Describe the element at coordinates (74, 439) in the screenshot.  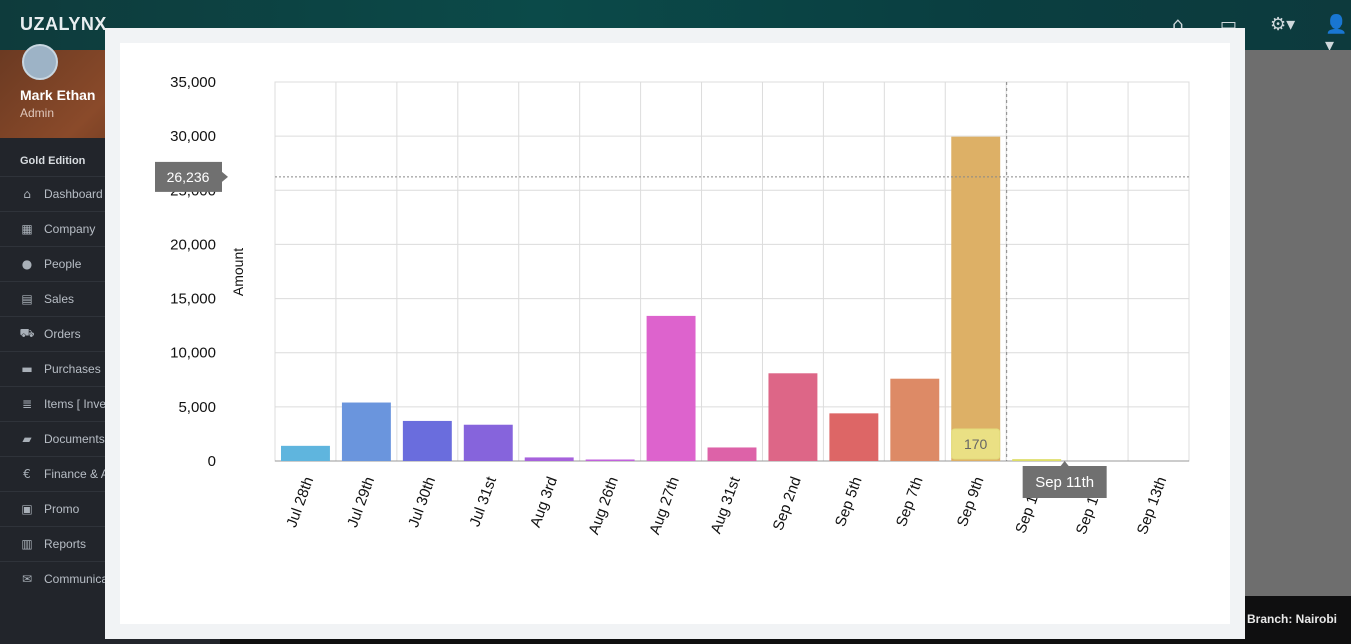
I see `sidebar-item-label: Documents` at that location.